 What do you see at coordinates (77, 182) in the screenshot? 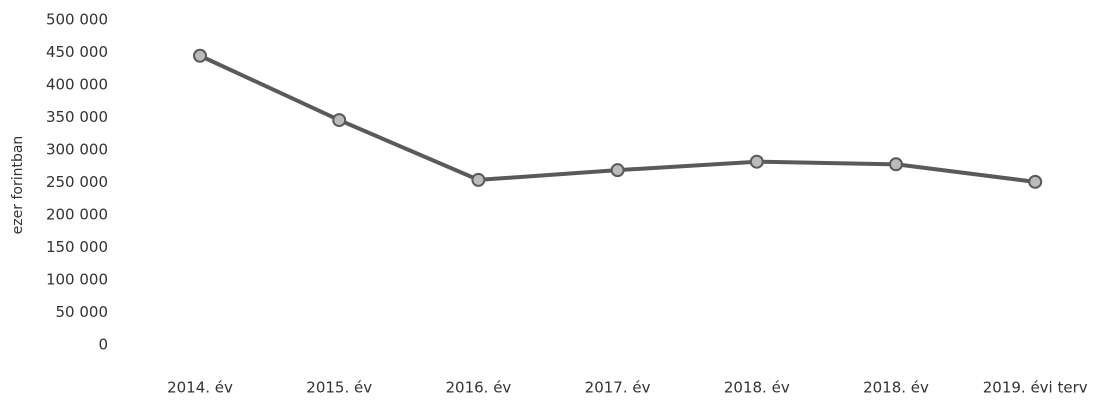
I see `y-tick-label: 250 000` at bounding box center [77, 182].